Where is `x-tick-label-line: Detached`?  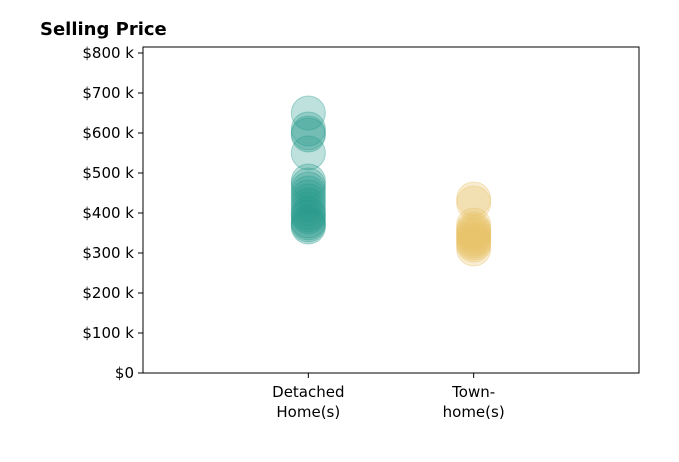
x-tick-label-line: Detached is located at coordinates (308, 392).